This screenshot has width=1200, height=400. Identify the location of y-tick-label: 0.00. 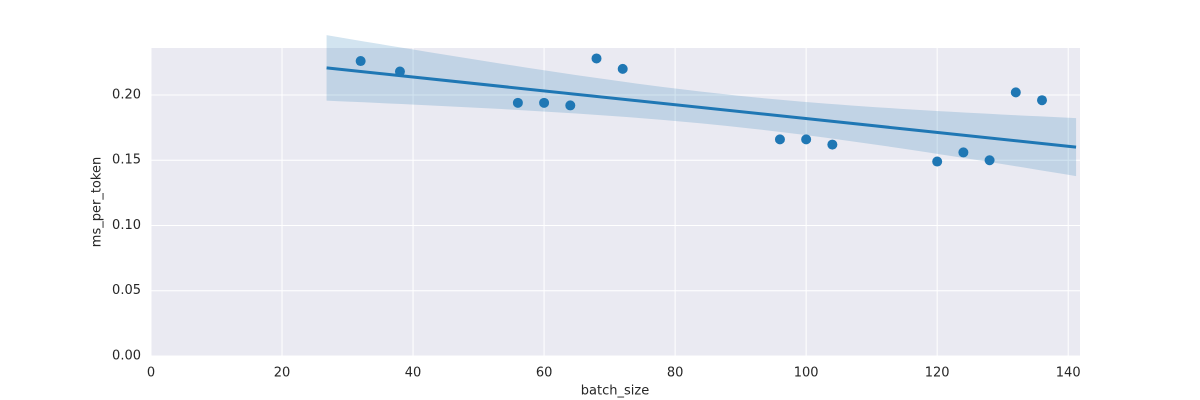
(126, 356).